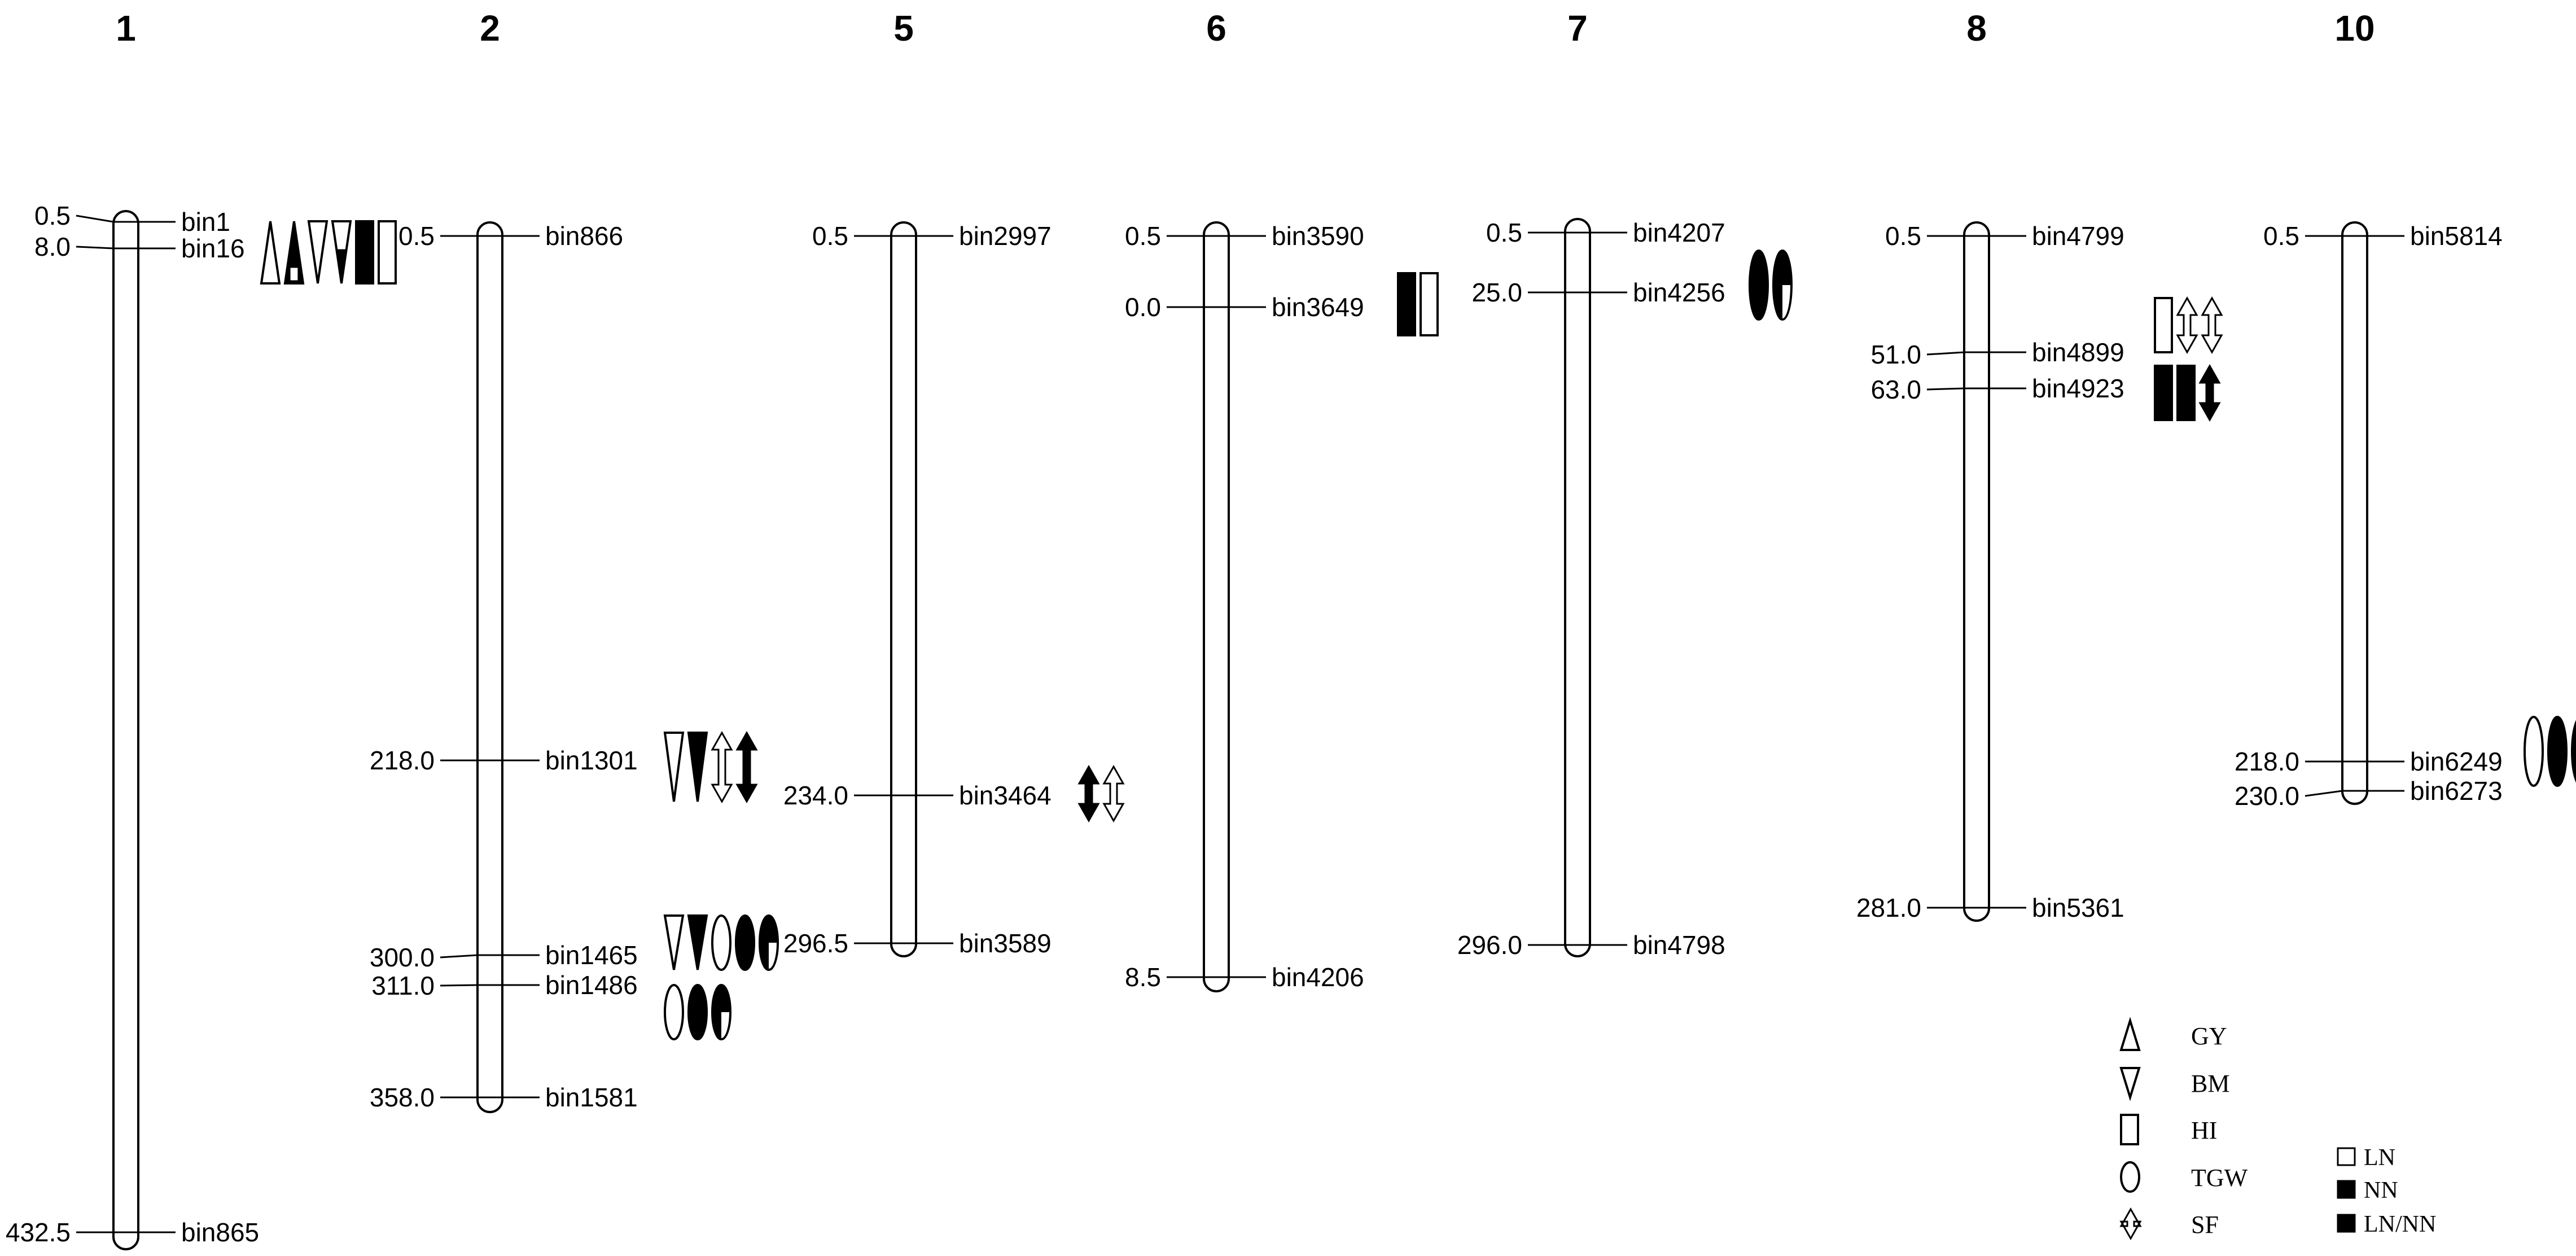  I want to click on marker-position: 63.0, so click(1895, 389).